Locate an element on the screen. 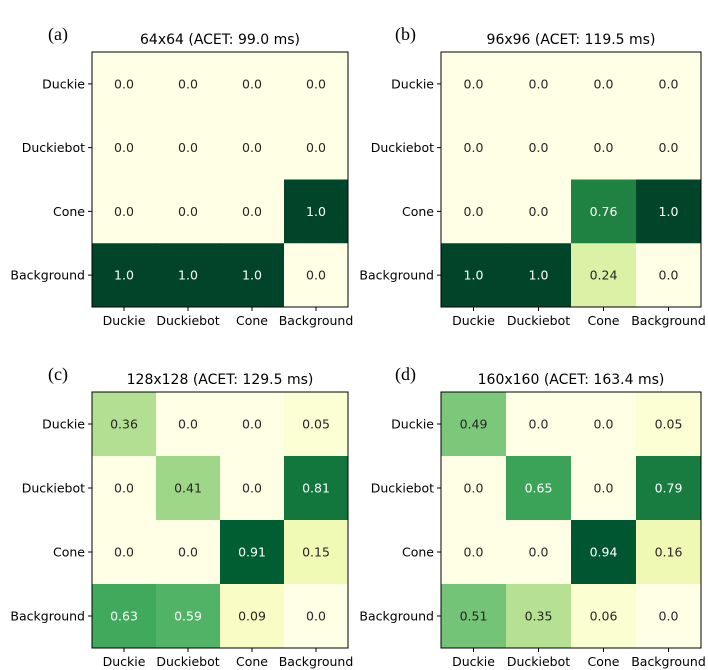 The image size is (708, 670). cell-value-label: 0.91 is located at coordinates (252, 552).